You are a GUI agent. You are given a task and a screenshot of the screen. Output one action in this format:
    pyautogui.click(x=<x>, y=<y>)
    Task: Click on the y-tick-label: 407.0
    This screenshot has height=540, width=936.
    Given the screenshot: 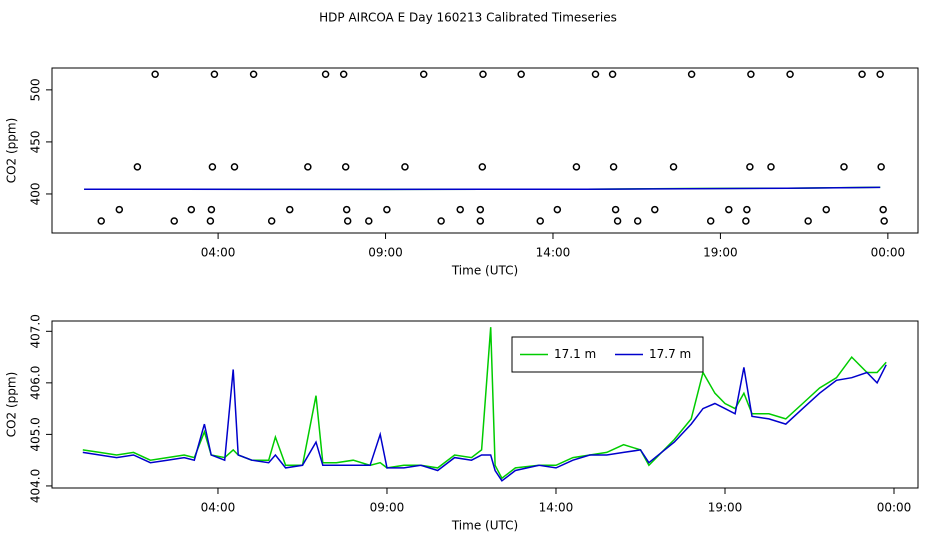 What is the action you would take?
    pyautogui.click(x=36, y=331)
    